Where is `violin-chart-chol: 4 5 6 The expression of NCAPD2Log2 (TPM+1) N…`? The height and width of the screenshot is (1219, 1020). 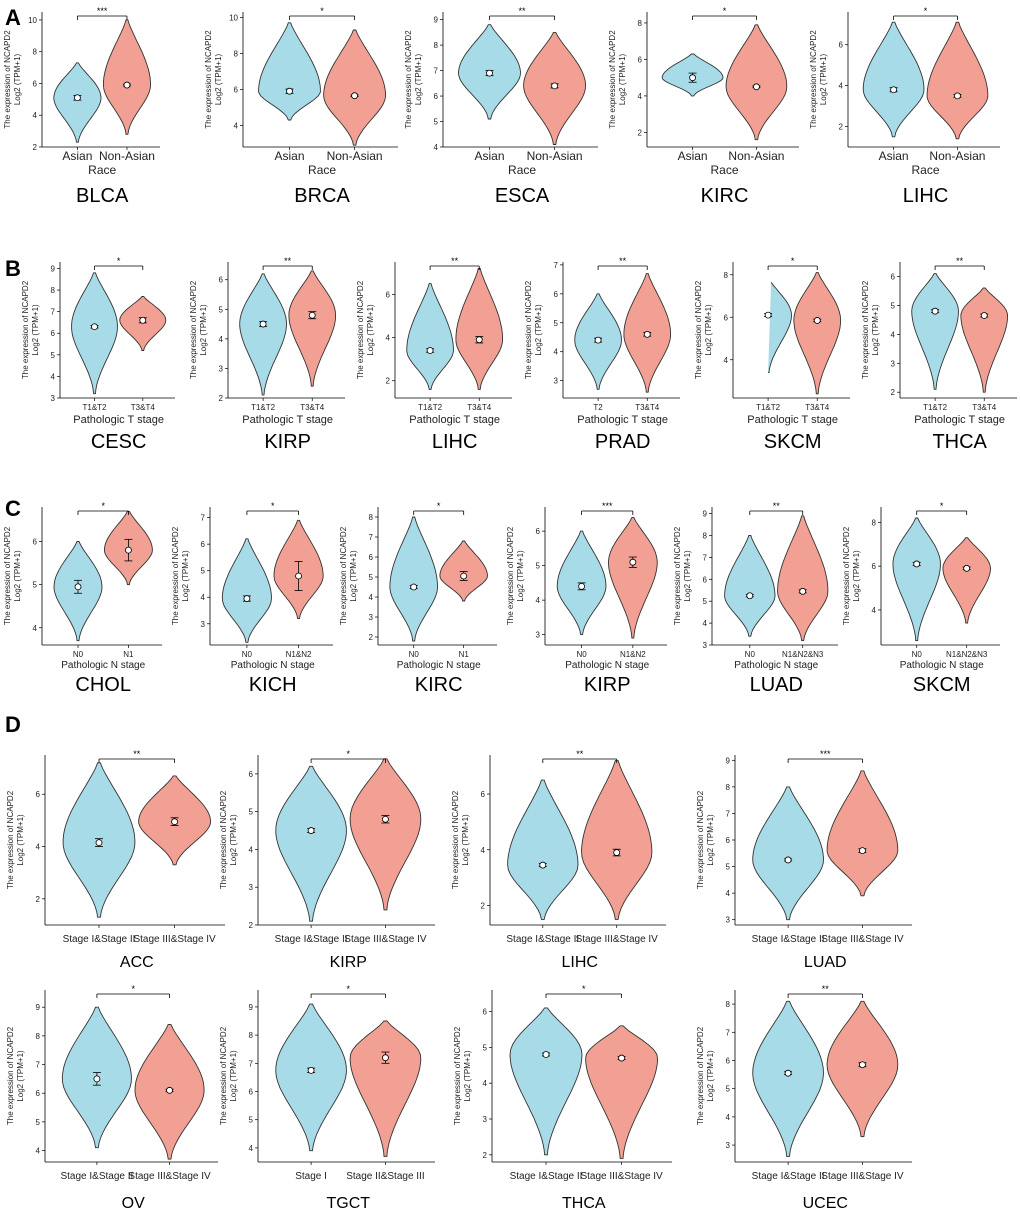 violin-chart-chol: 4 5 6 The expression of NCAPD2Log2 (TPM+1) N… is located at coordinates (82, 598).